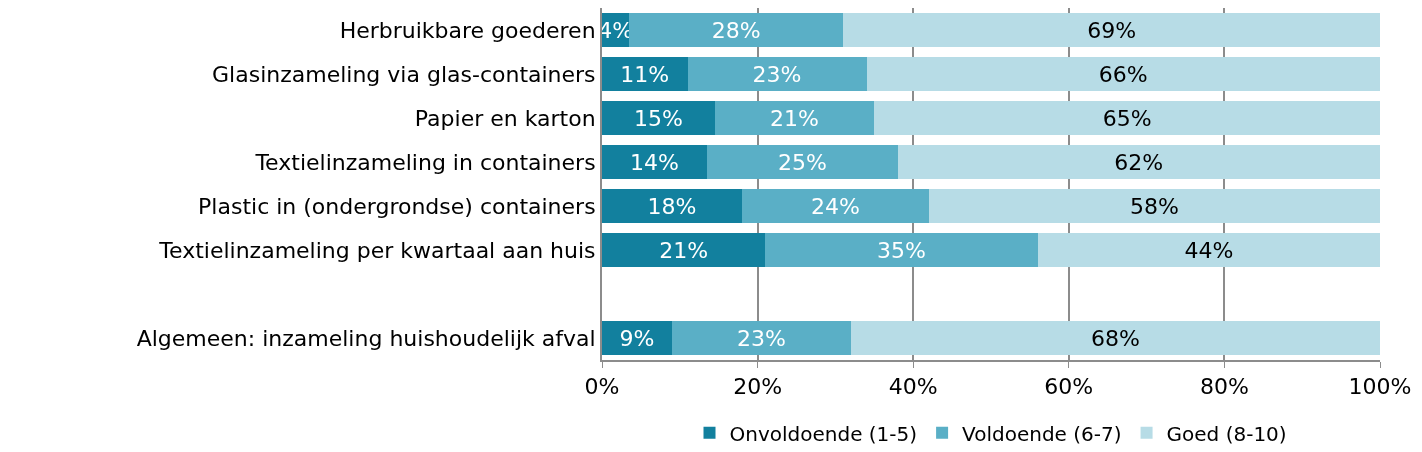 The width and height of the screenshot is (1422, 452). I want to click on data-label: 35%, so click(901, 250).